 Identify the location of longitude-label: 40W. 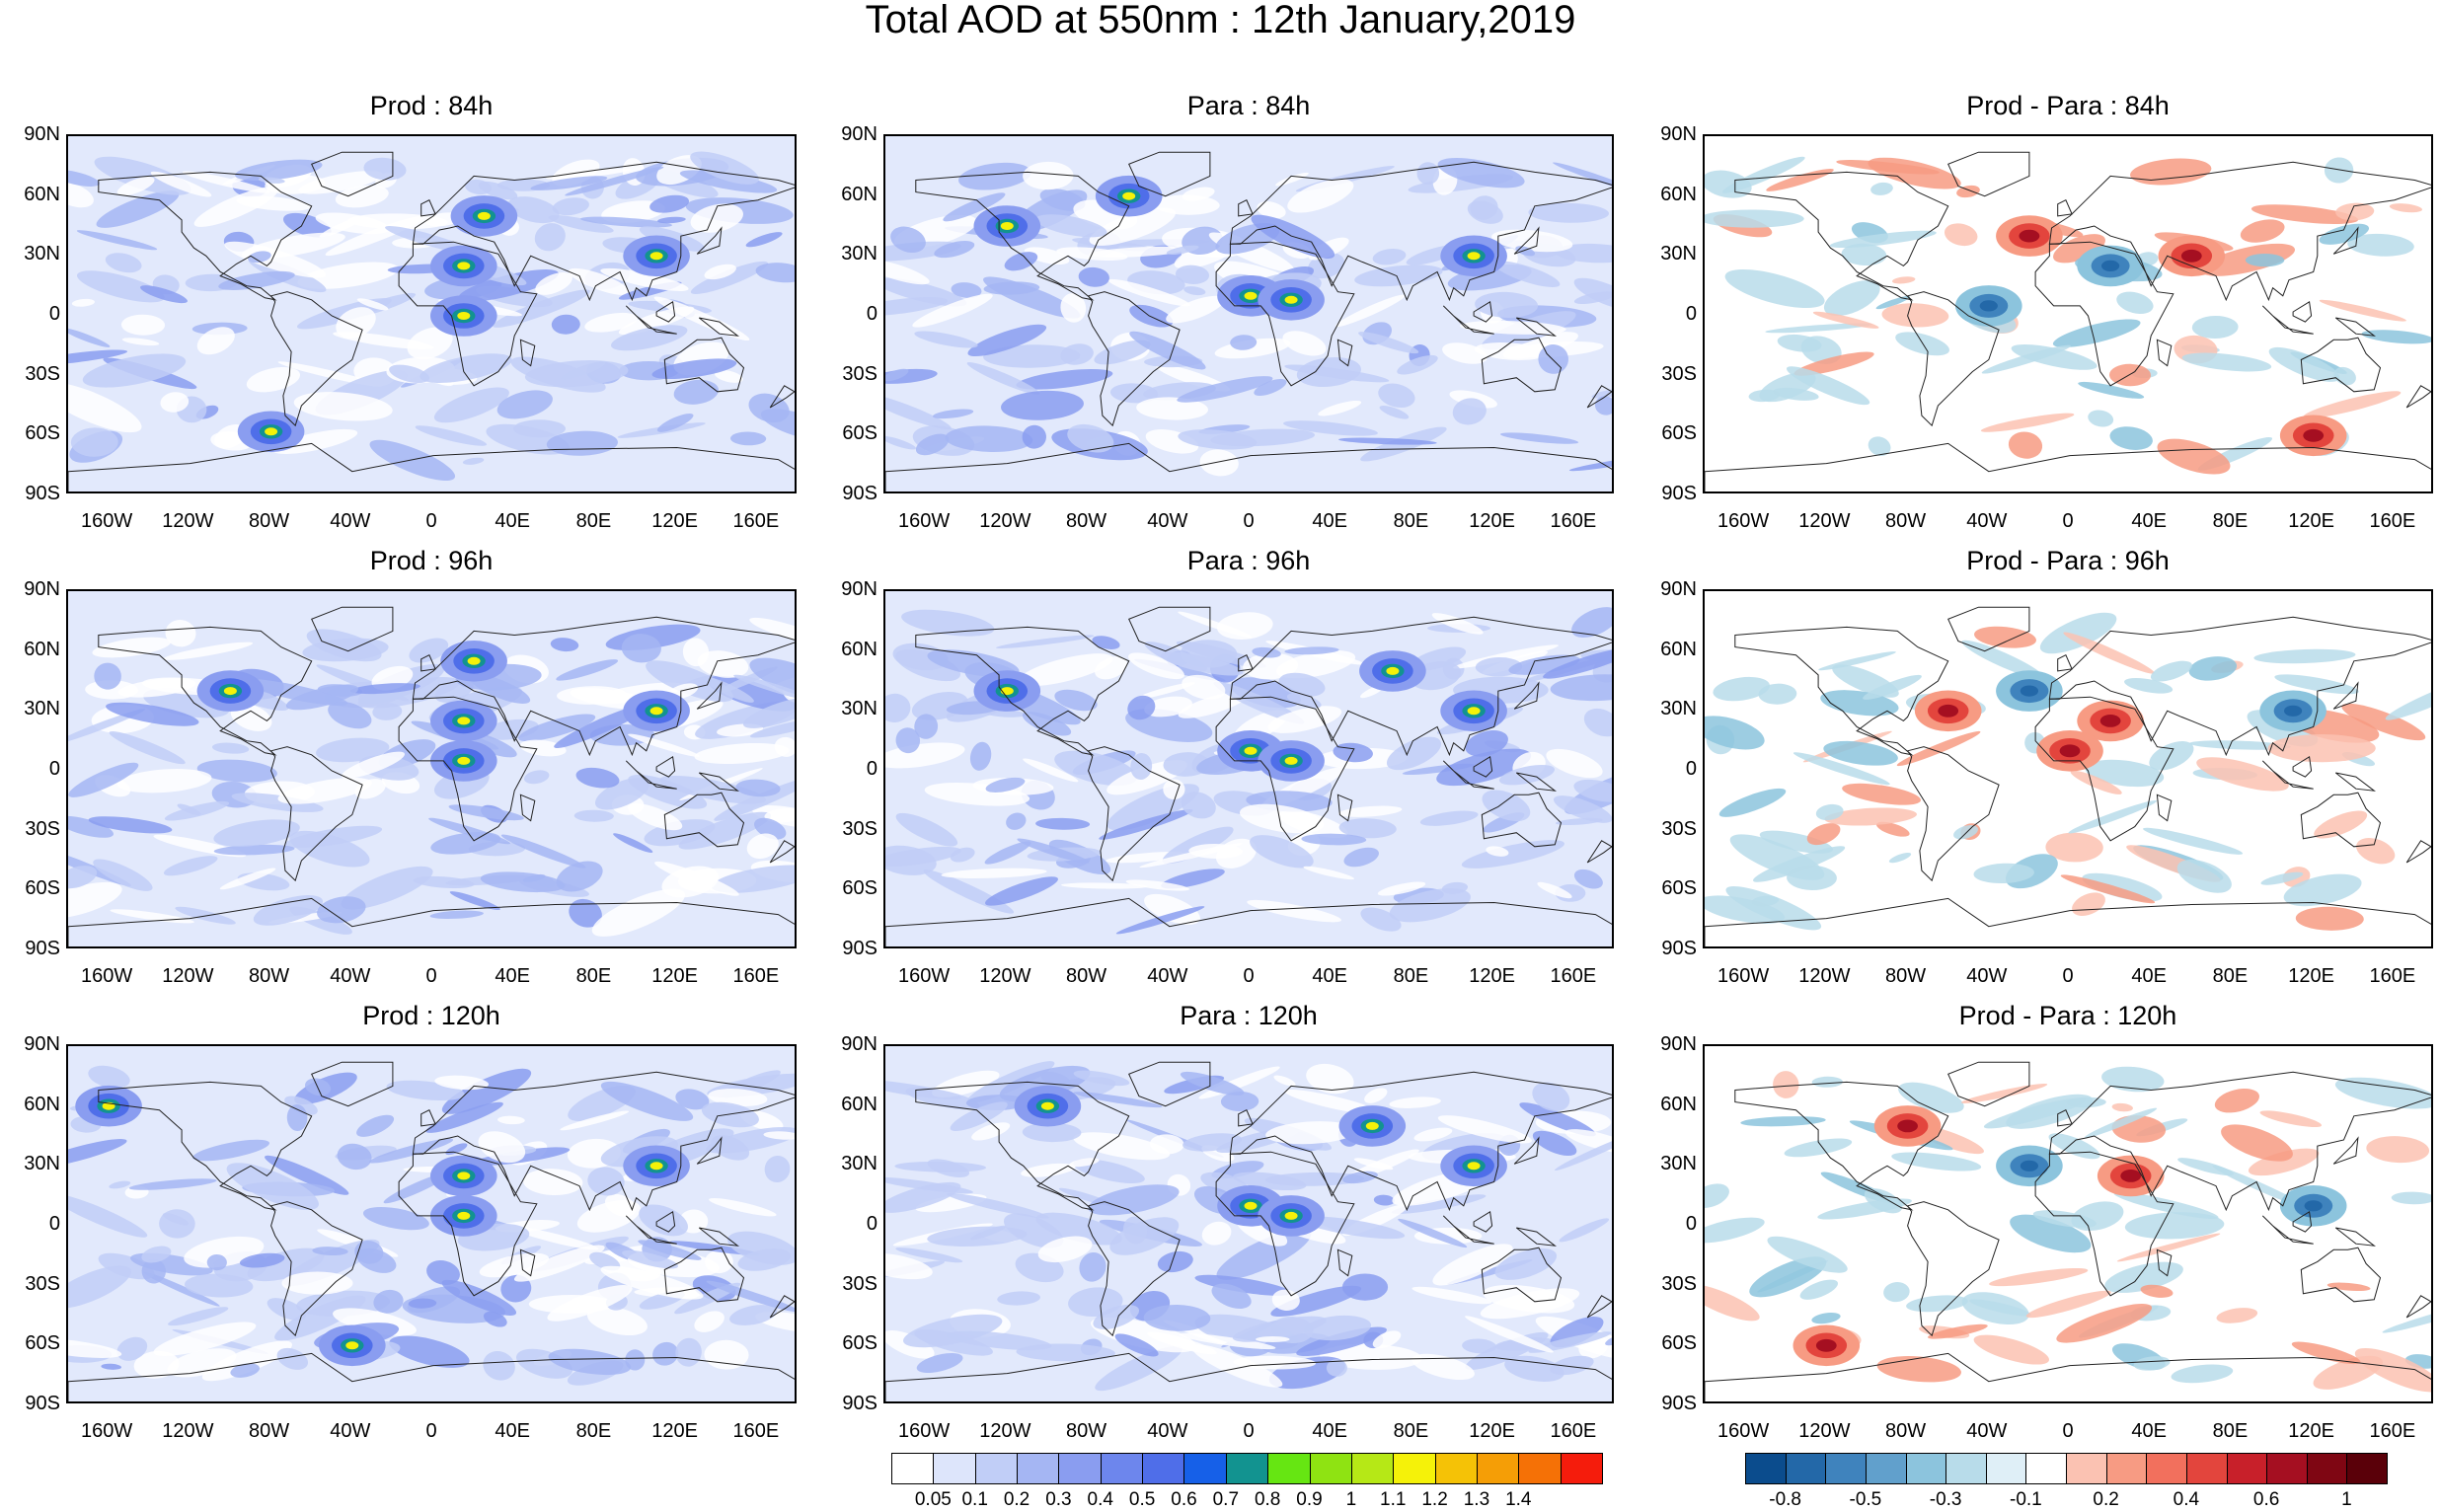
(1168, 1431).